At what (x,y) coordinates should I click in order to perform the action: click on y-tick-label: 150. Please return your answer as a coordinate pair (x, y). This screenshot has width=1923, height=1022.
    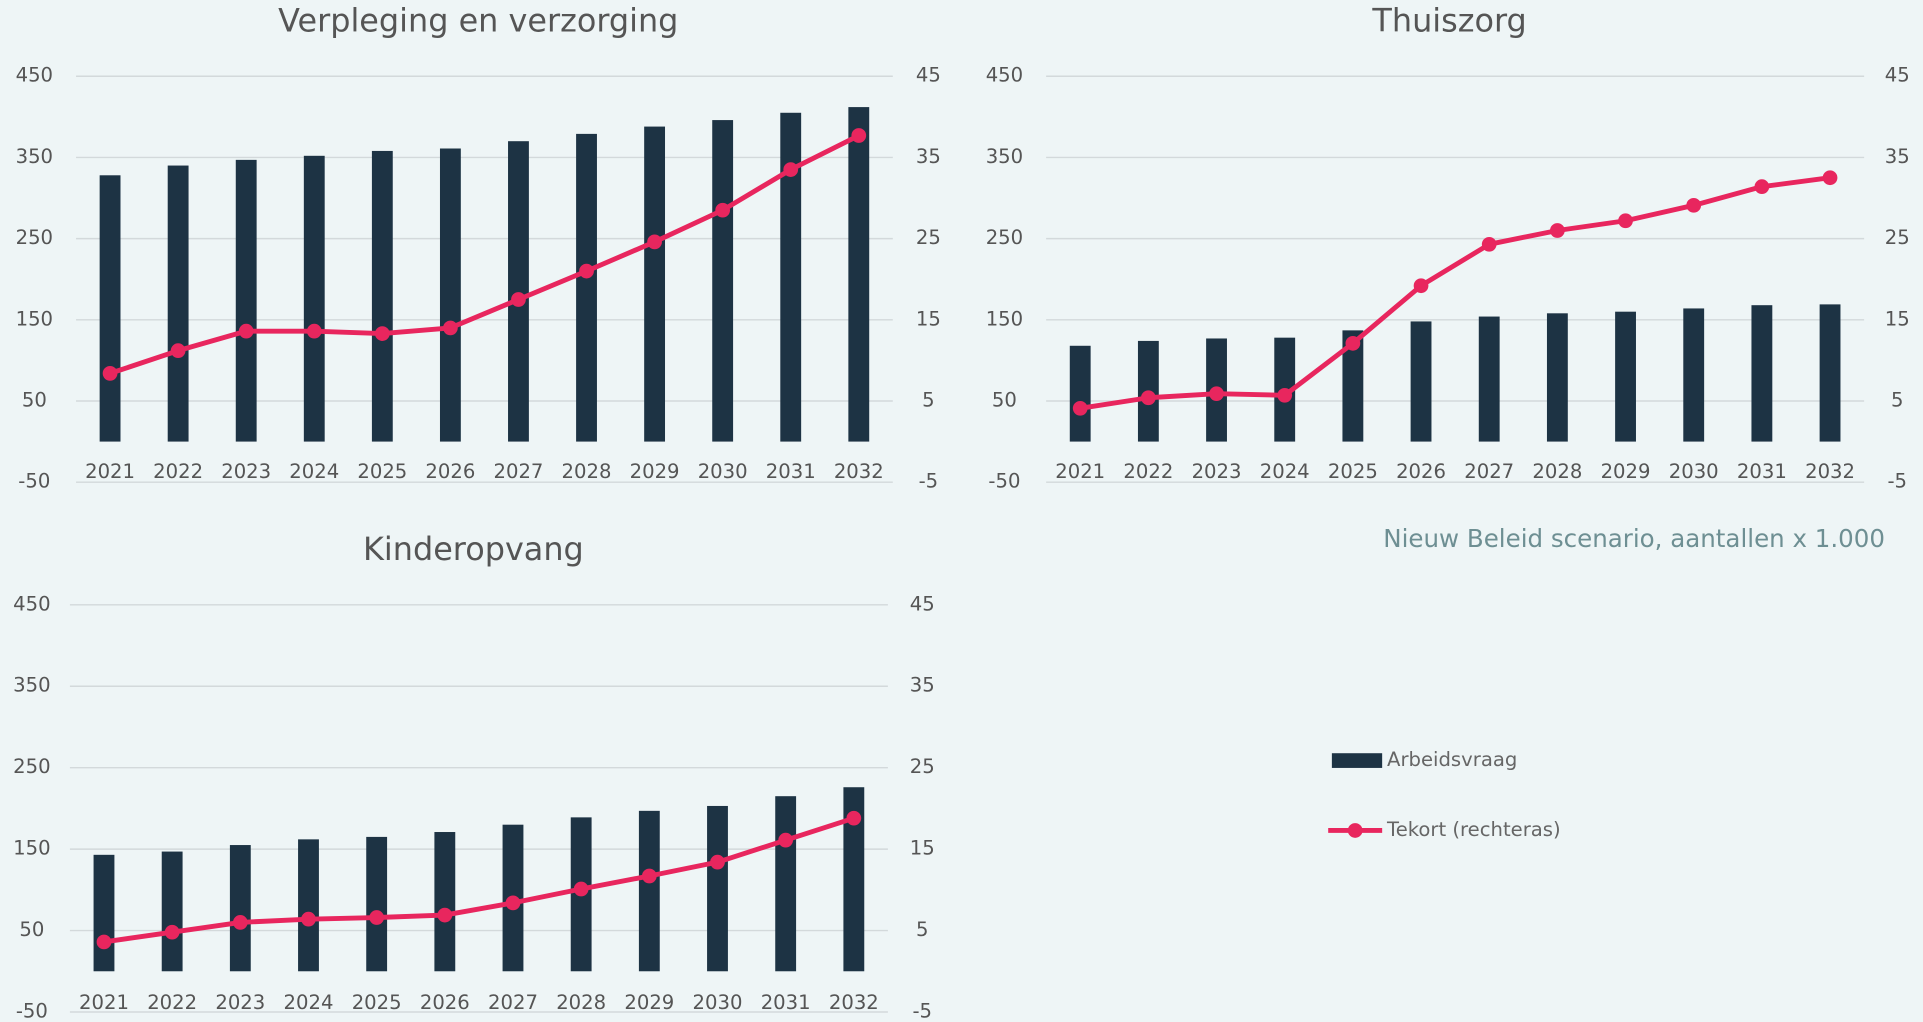
    Looking at the image, I should click on (31, 848).